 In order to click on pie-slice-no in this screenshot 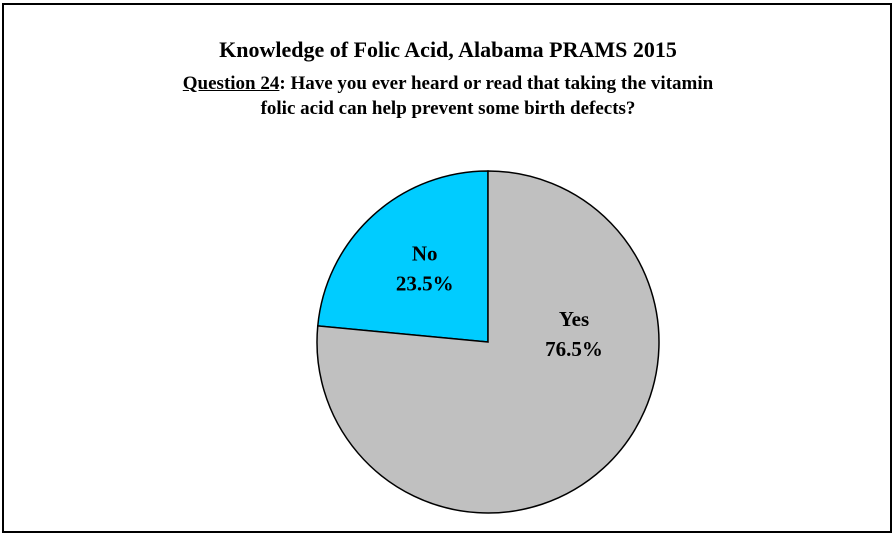, I will do `click(402, 256)`.